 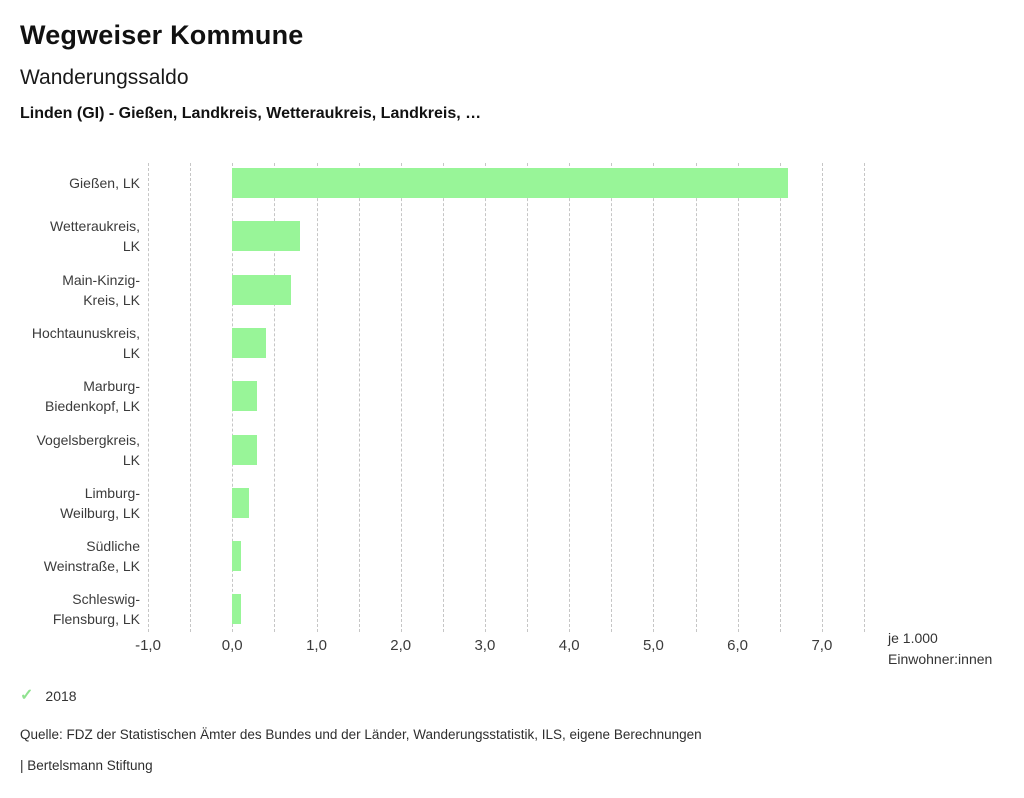 I want to click on legend-year-label: 2018, so click(x=61, y=696).